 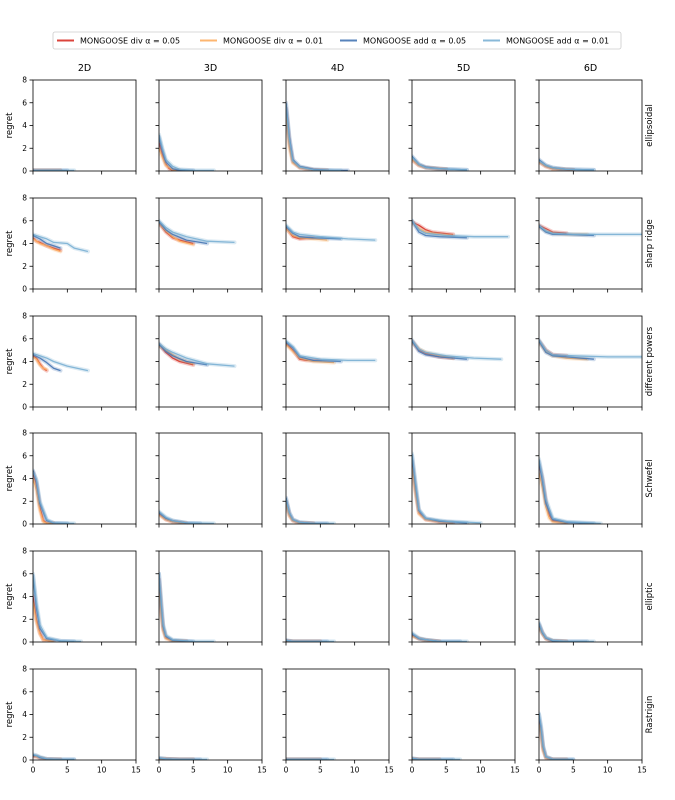 I want to click on panel-ellipsoidal-3d, so click(x=209, y=127).